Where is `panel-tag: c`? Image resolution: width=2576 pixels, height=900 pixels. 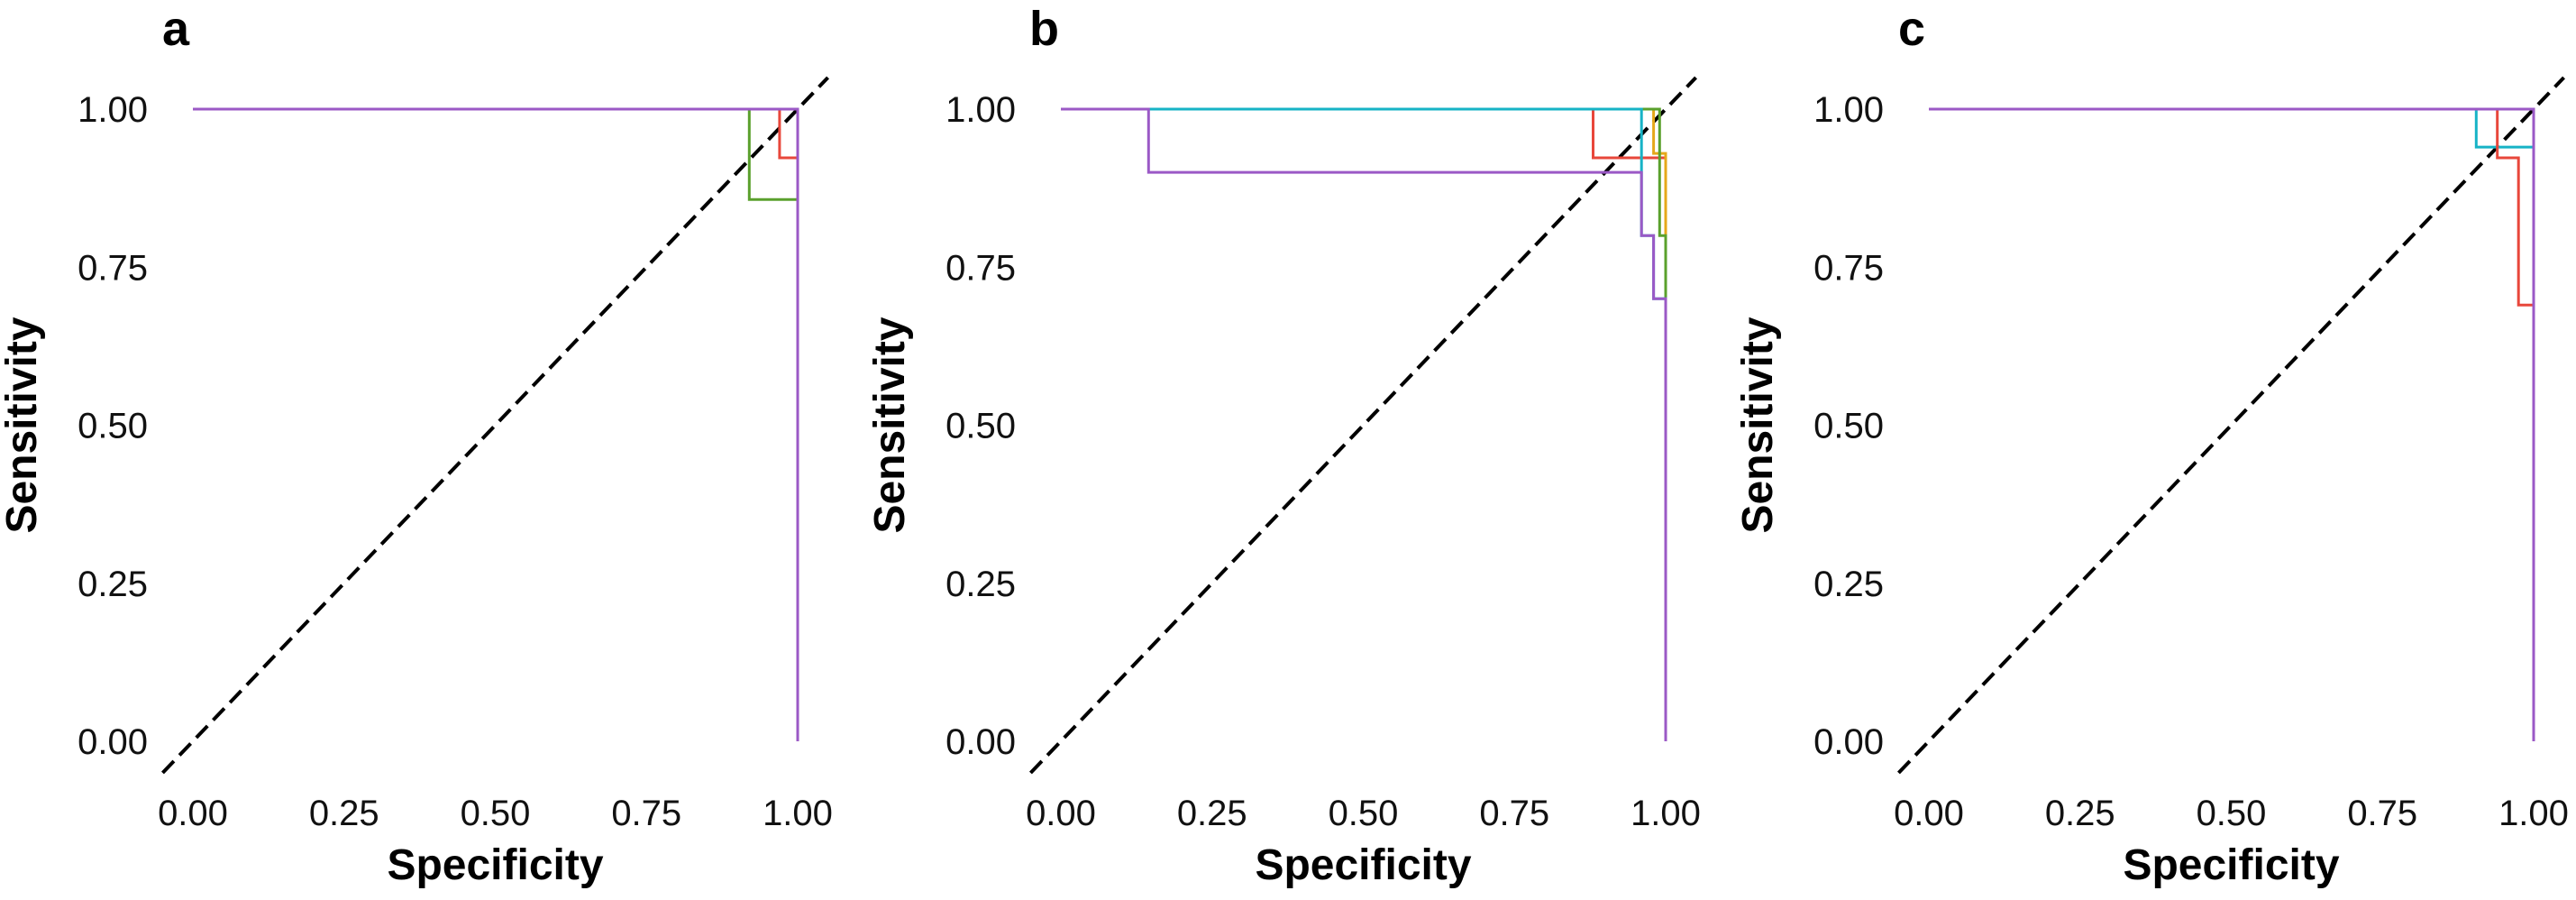
panel-tag: c is located at coordinates (1912, 29).